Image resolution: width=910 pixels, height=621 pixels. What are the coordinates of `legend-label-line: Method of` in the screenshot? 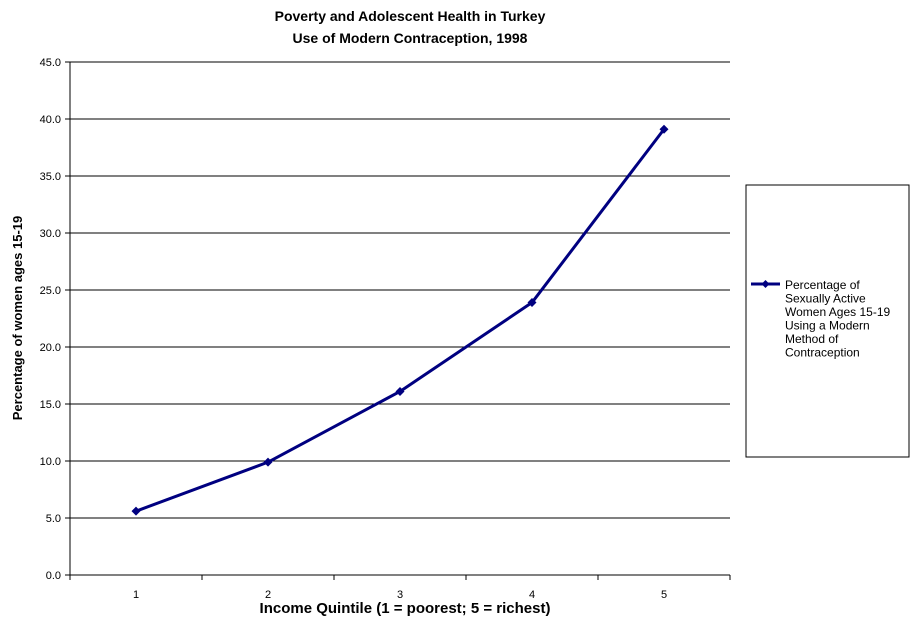 It's located at (812, 339).